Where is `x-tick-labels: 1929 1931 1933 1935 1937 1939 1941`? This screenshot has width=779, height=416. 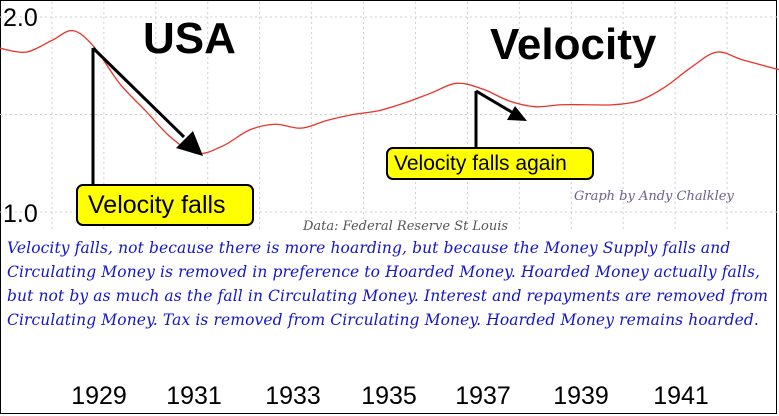 x-tick-labels: 1929 1931 1933 1935 1937 1939 1941 is located at coordinates (390, 396).